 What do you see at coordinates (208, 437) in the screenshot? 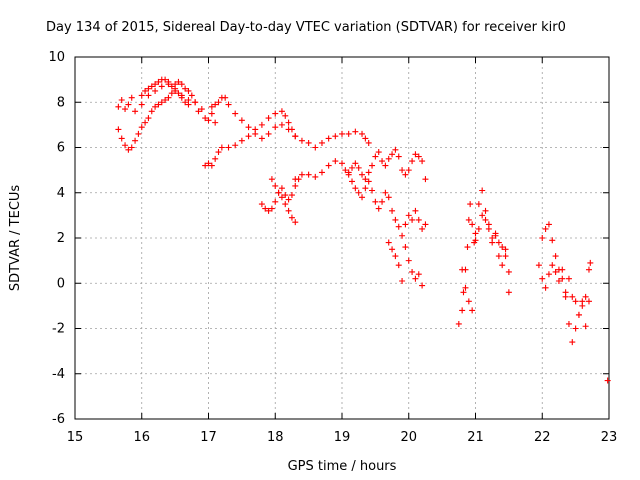
I see `x-tick-label: 17` at bounding box center [208, 437].